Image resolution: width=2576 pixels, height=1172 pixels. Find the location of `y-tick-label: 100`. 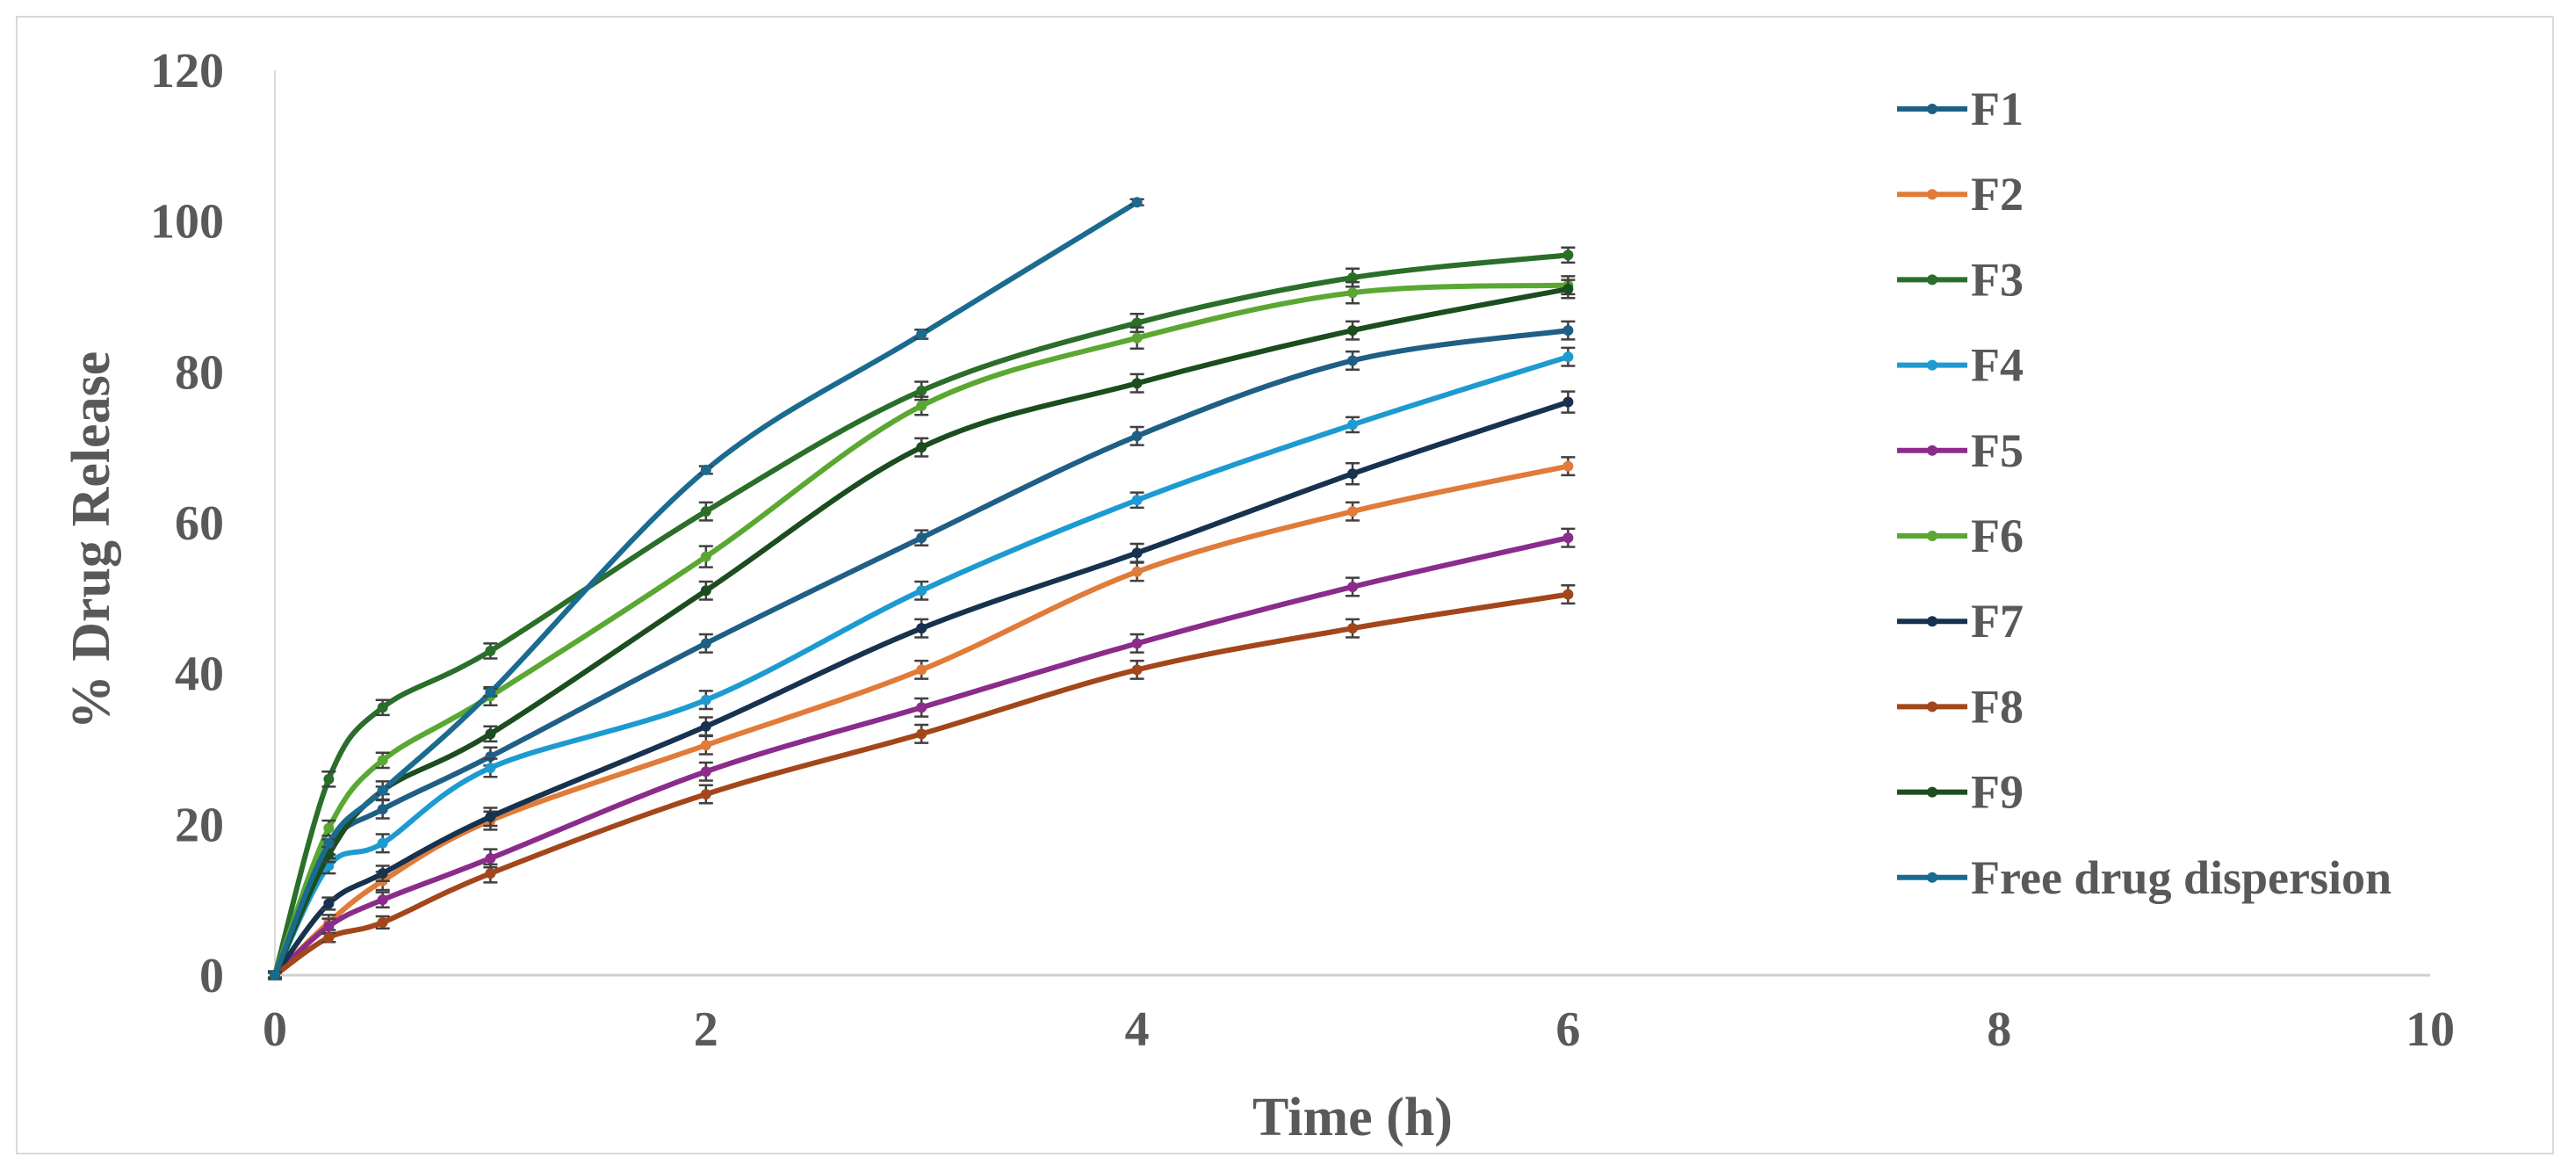

y-tick-label: 100 is located at coordinates (187, 222).